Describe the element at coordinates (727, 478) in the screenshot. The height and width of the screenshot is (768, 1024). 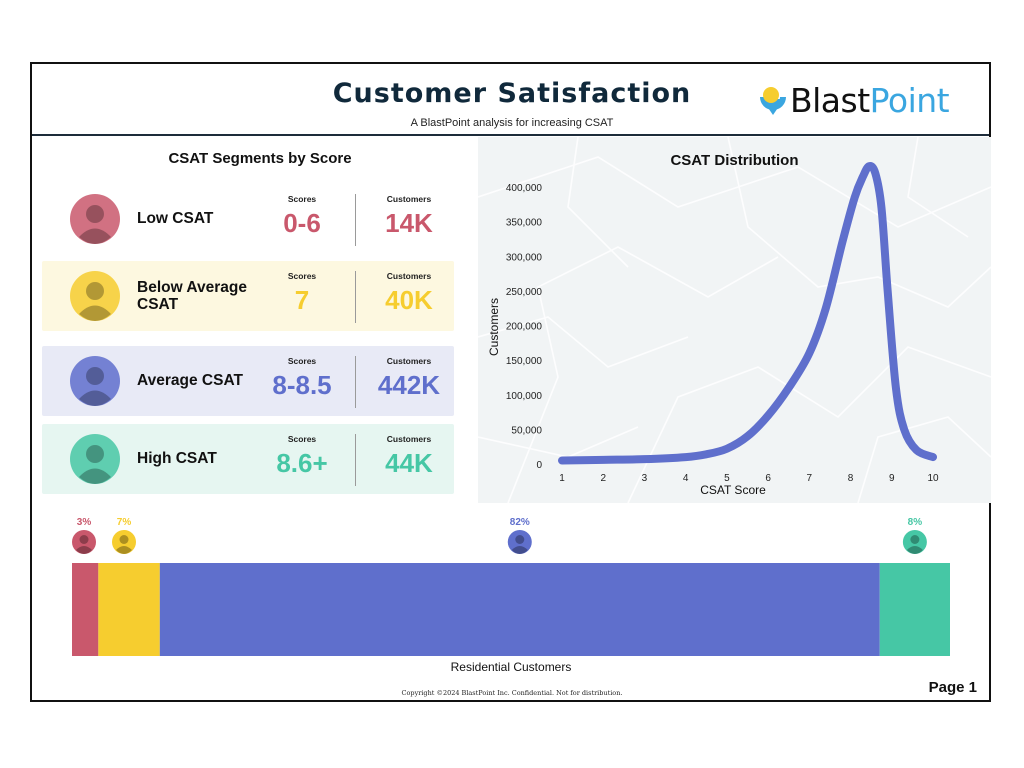
I see `x-tick-label: 5` at that location.